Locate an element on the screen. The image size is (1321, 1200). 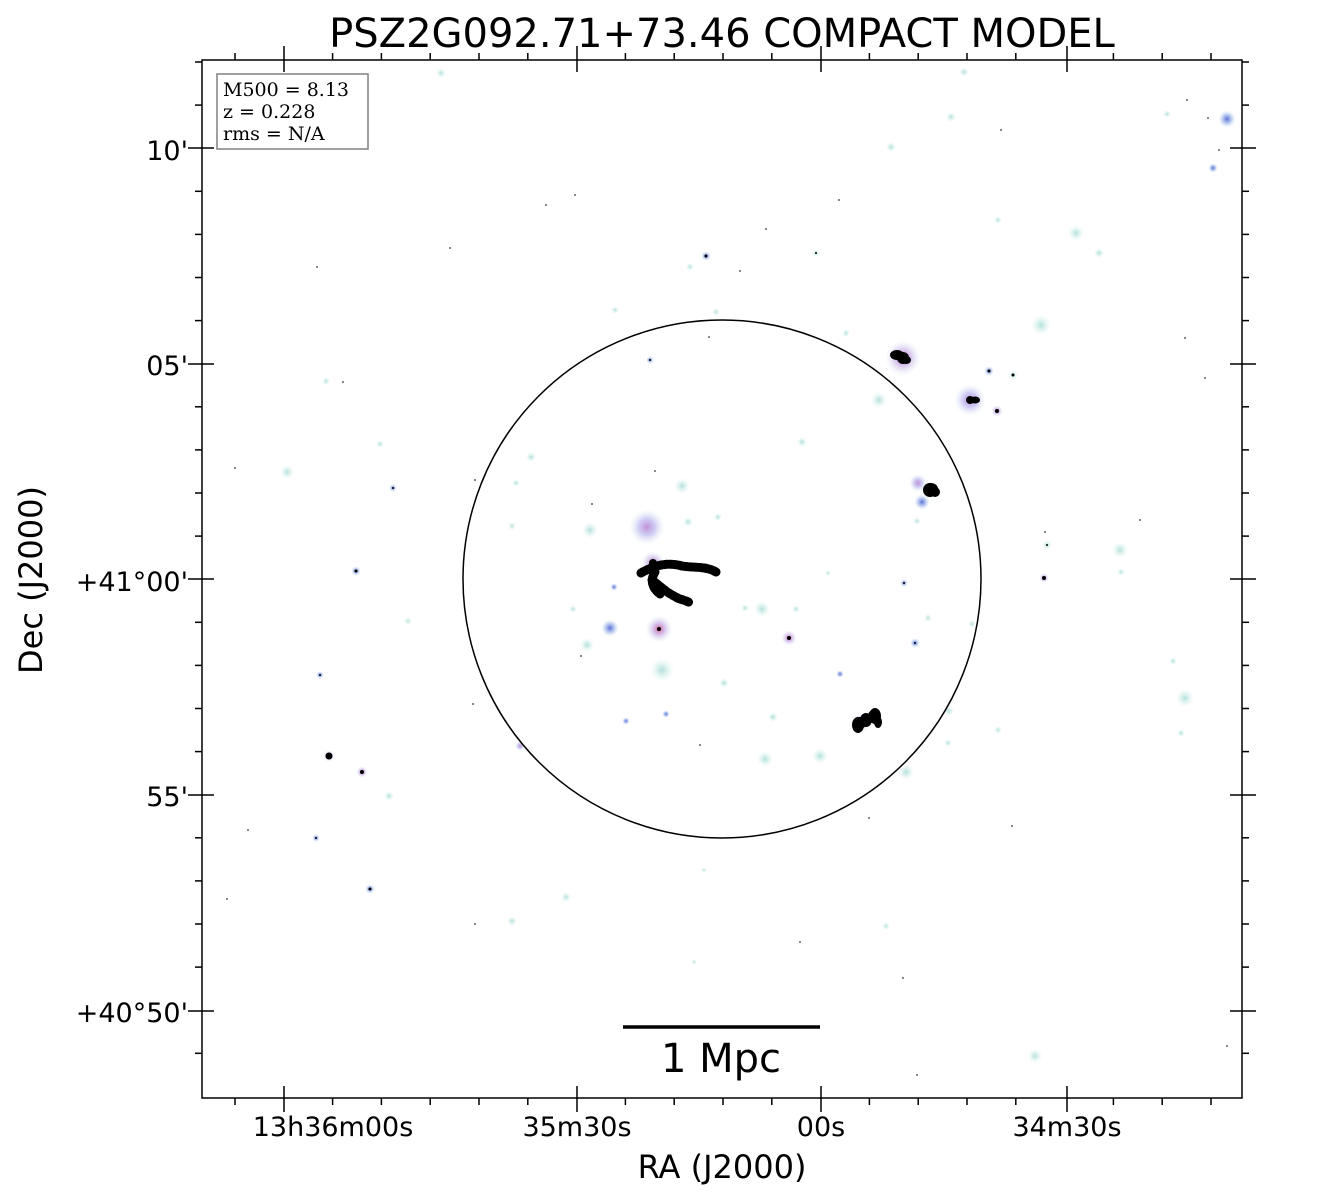
x-tick-label: 00s is located at coordinates (821, 1127).